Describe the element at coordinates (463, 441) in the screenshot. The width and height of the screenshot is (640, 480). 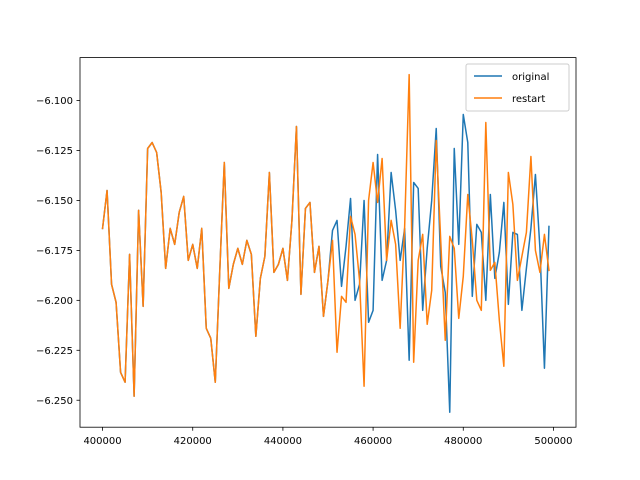
I see `x-tick-label: 480000` at that location.